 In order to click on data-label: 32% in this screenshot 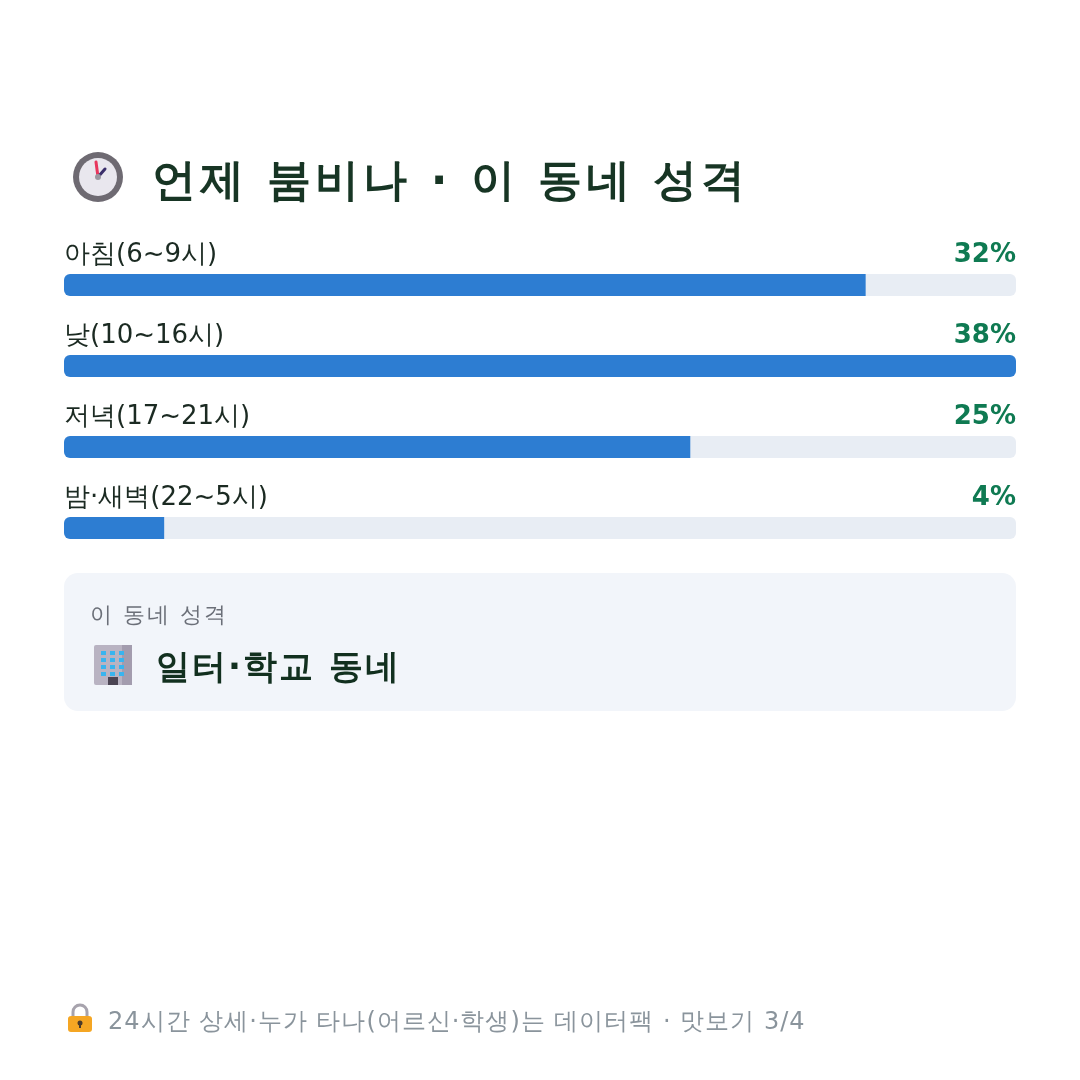, I will do `click(984, 253)`.